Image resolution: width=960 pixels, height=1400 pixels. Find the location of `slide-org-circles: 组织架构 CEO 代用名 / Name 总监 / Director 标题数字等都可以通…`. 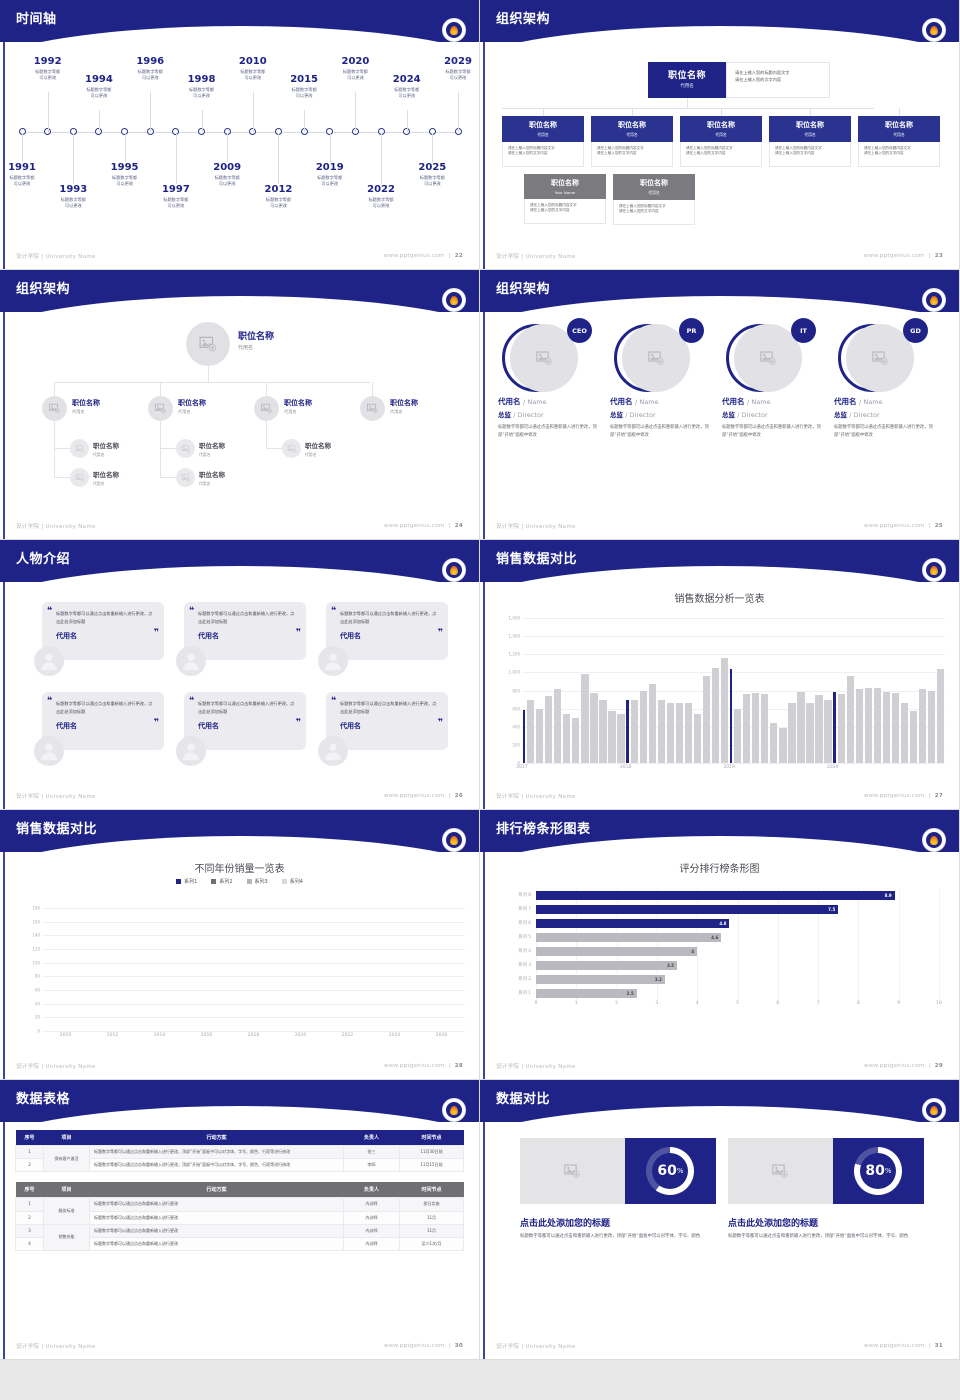

slide-org-circles: 组织架构 CEO 代用名 / Name 总监 / Director 标题数字等都可以通… is located at coordinates (720, 405).